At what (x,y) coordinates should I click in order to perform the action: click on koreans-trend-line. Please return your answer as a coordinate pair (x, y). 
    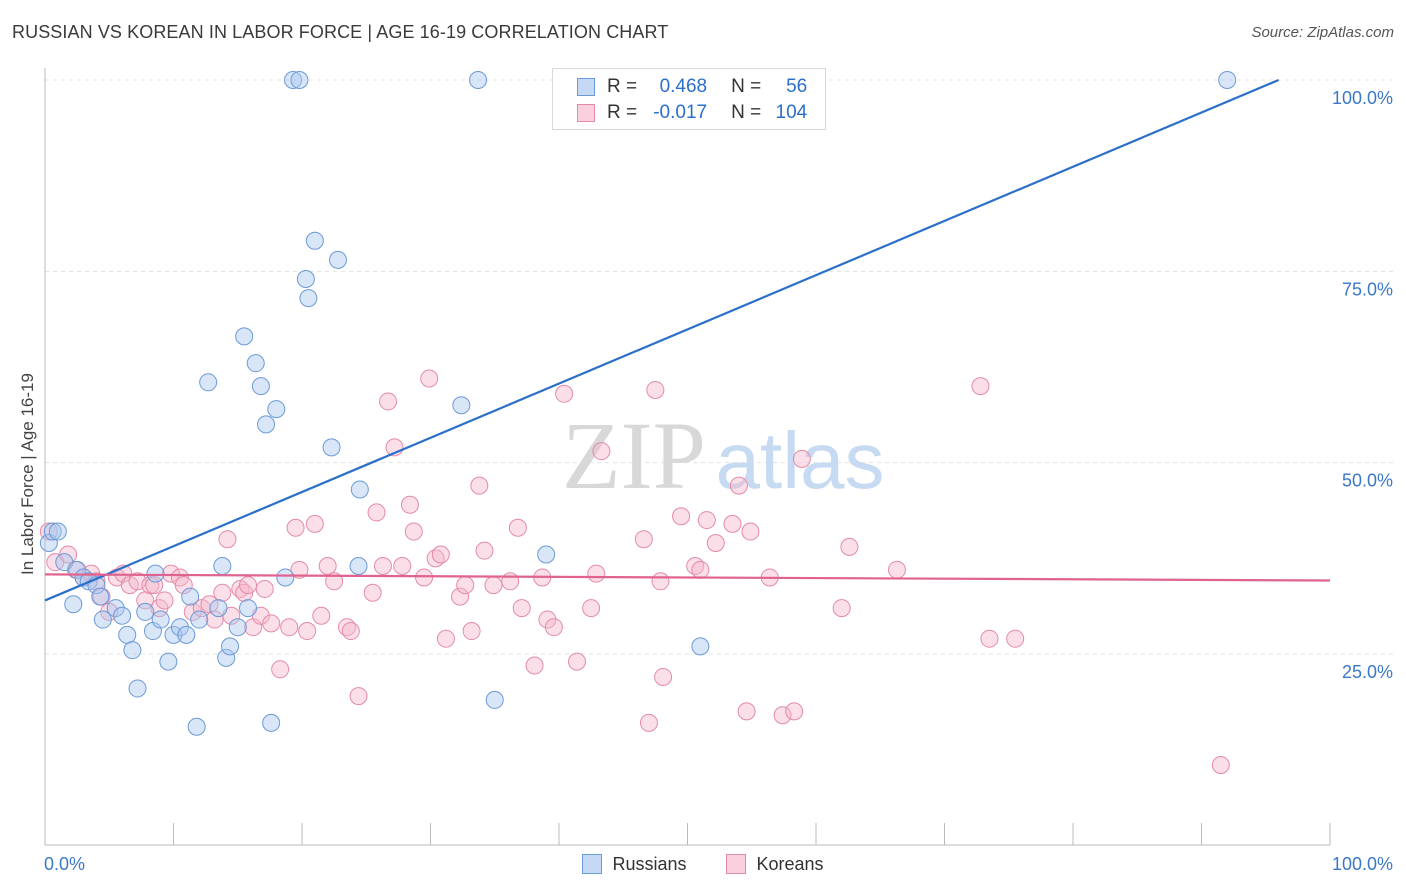
    Looking at the image, I should click on (687, 577).